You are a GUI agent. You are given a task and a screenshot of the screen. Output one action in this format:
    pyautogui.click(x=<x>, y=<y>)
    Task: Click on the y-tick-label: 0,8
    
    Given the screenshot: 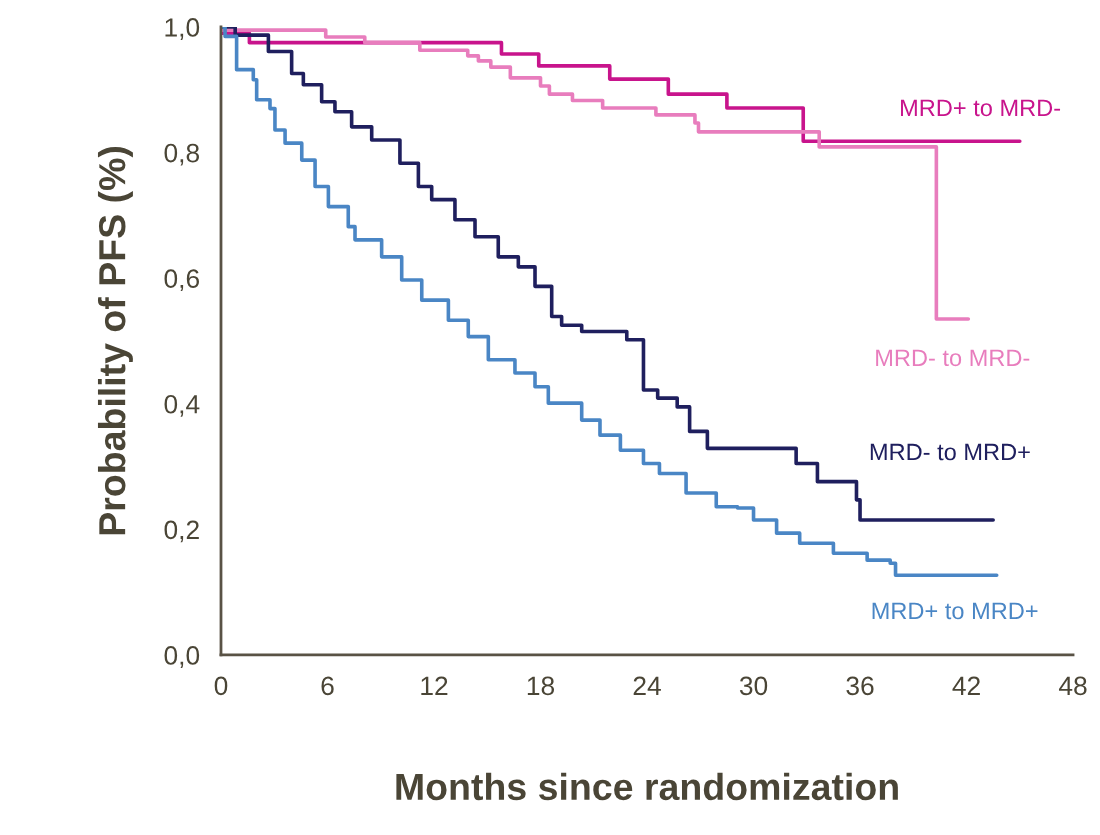 What is the action you would take?
    pyautogui.click(x=182, y=154)
    